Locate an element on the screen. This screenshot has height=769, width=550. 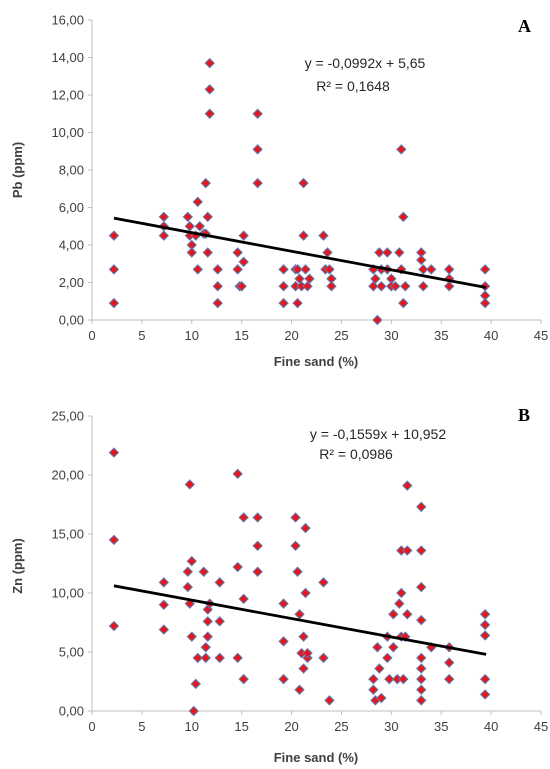
y-tick-label: 20,00 is located at coordinates (67, 475).